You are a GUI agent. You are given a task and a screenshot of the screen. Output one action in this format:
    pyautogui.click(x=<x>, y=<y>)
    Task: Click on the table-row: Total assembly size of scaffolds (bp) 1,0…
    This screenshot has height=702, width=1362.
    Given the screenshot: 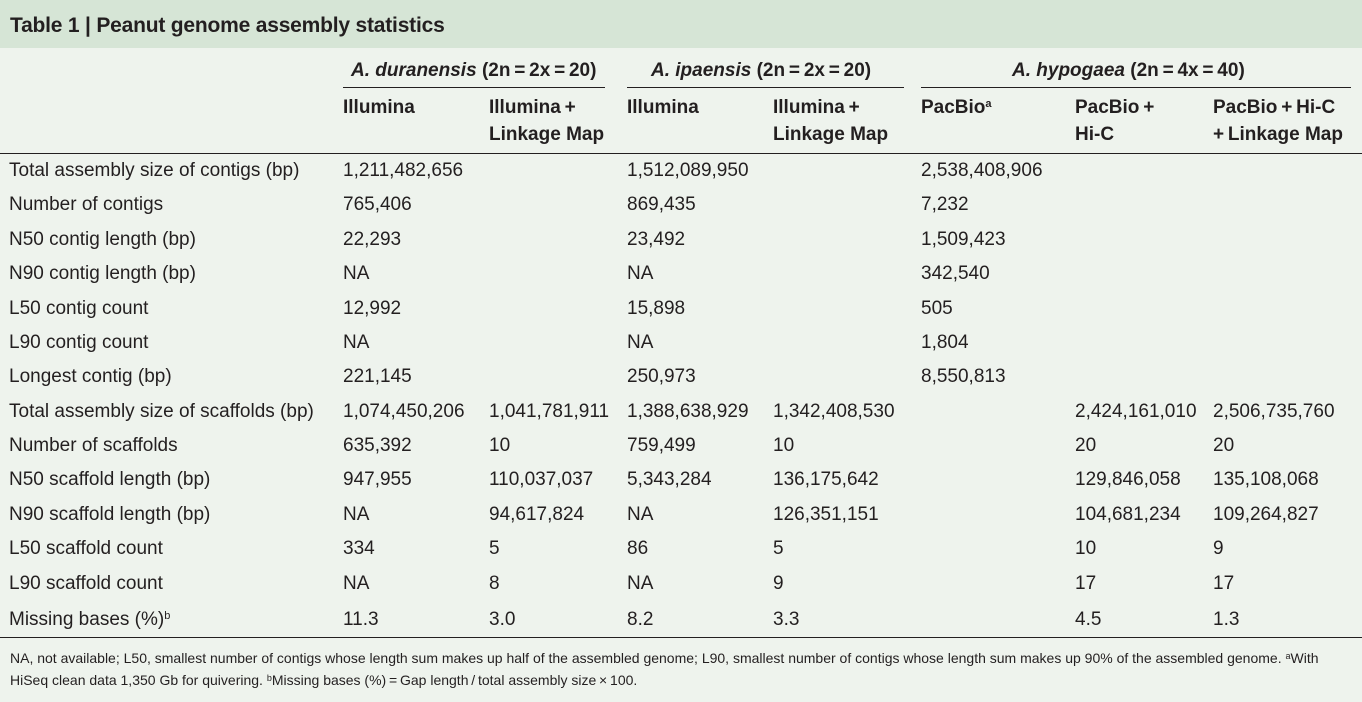 What is the action you would take?
    pyautogui.click(x=681, y=412)
    